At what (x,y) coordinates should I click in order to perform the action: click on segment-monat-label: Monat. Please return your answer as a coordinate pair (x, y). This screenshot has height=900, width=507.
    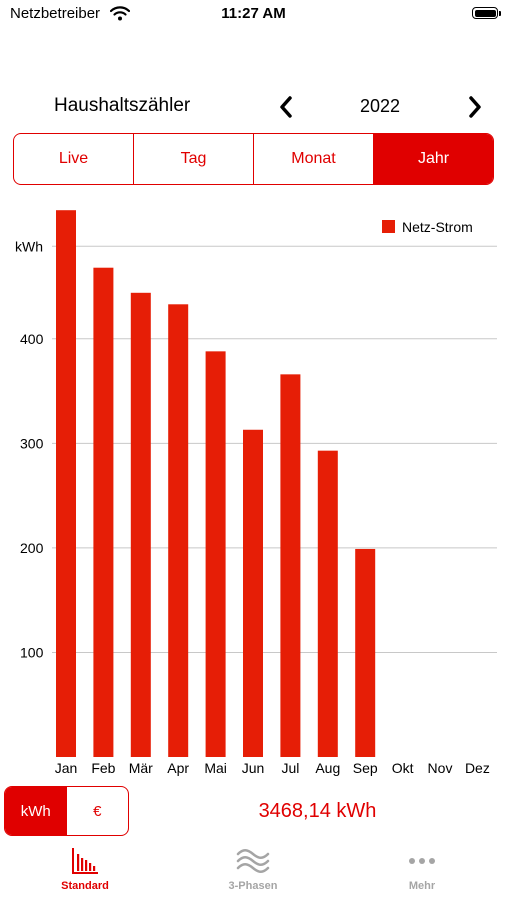
    Looking at the image, I should click on (313, 158).